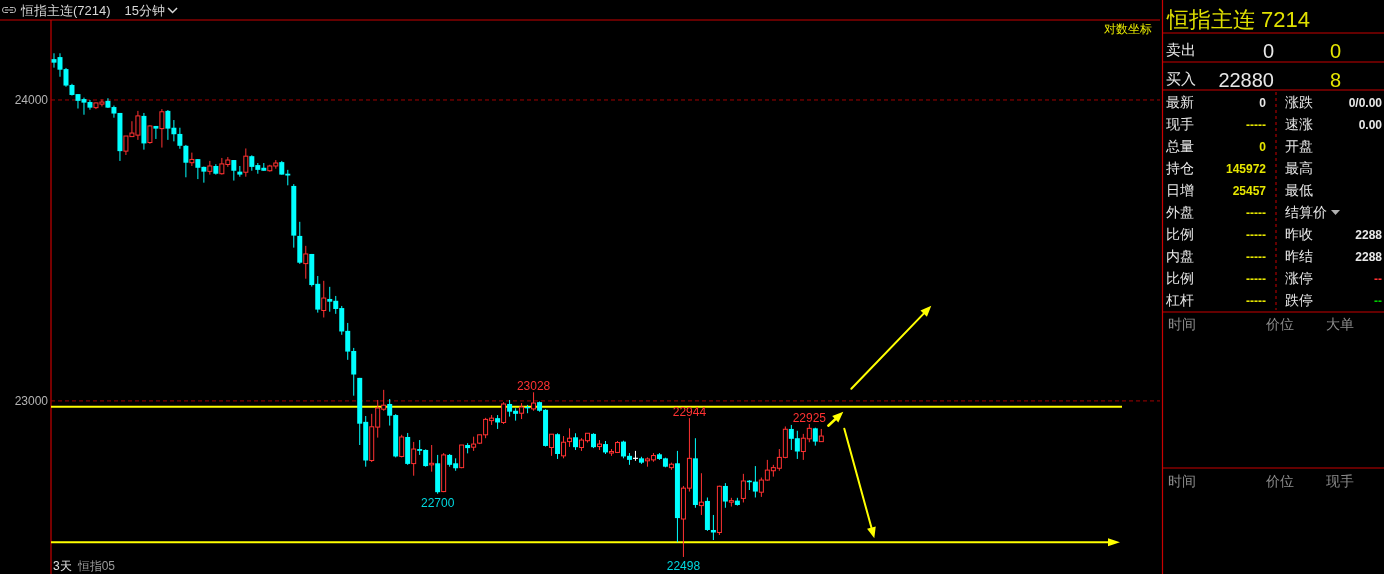 The width and height of the screenshot is (1384, 574). What do you see at coordinates (1299, 124) in the screenshot?
I see `text: 速涨` at bounding box center [1299, 124].